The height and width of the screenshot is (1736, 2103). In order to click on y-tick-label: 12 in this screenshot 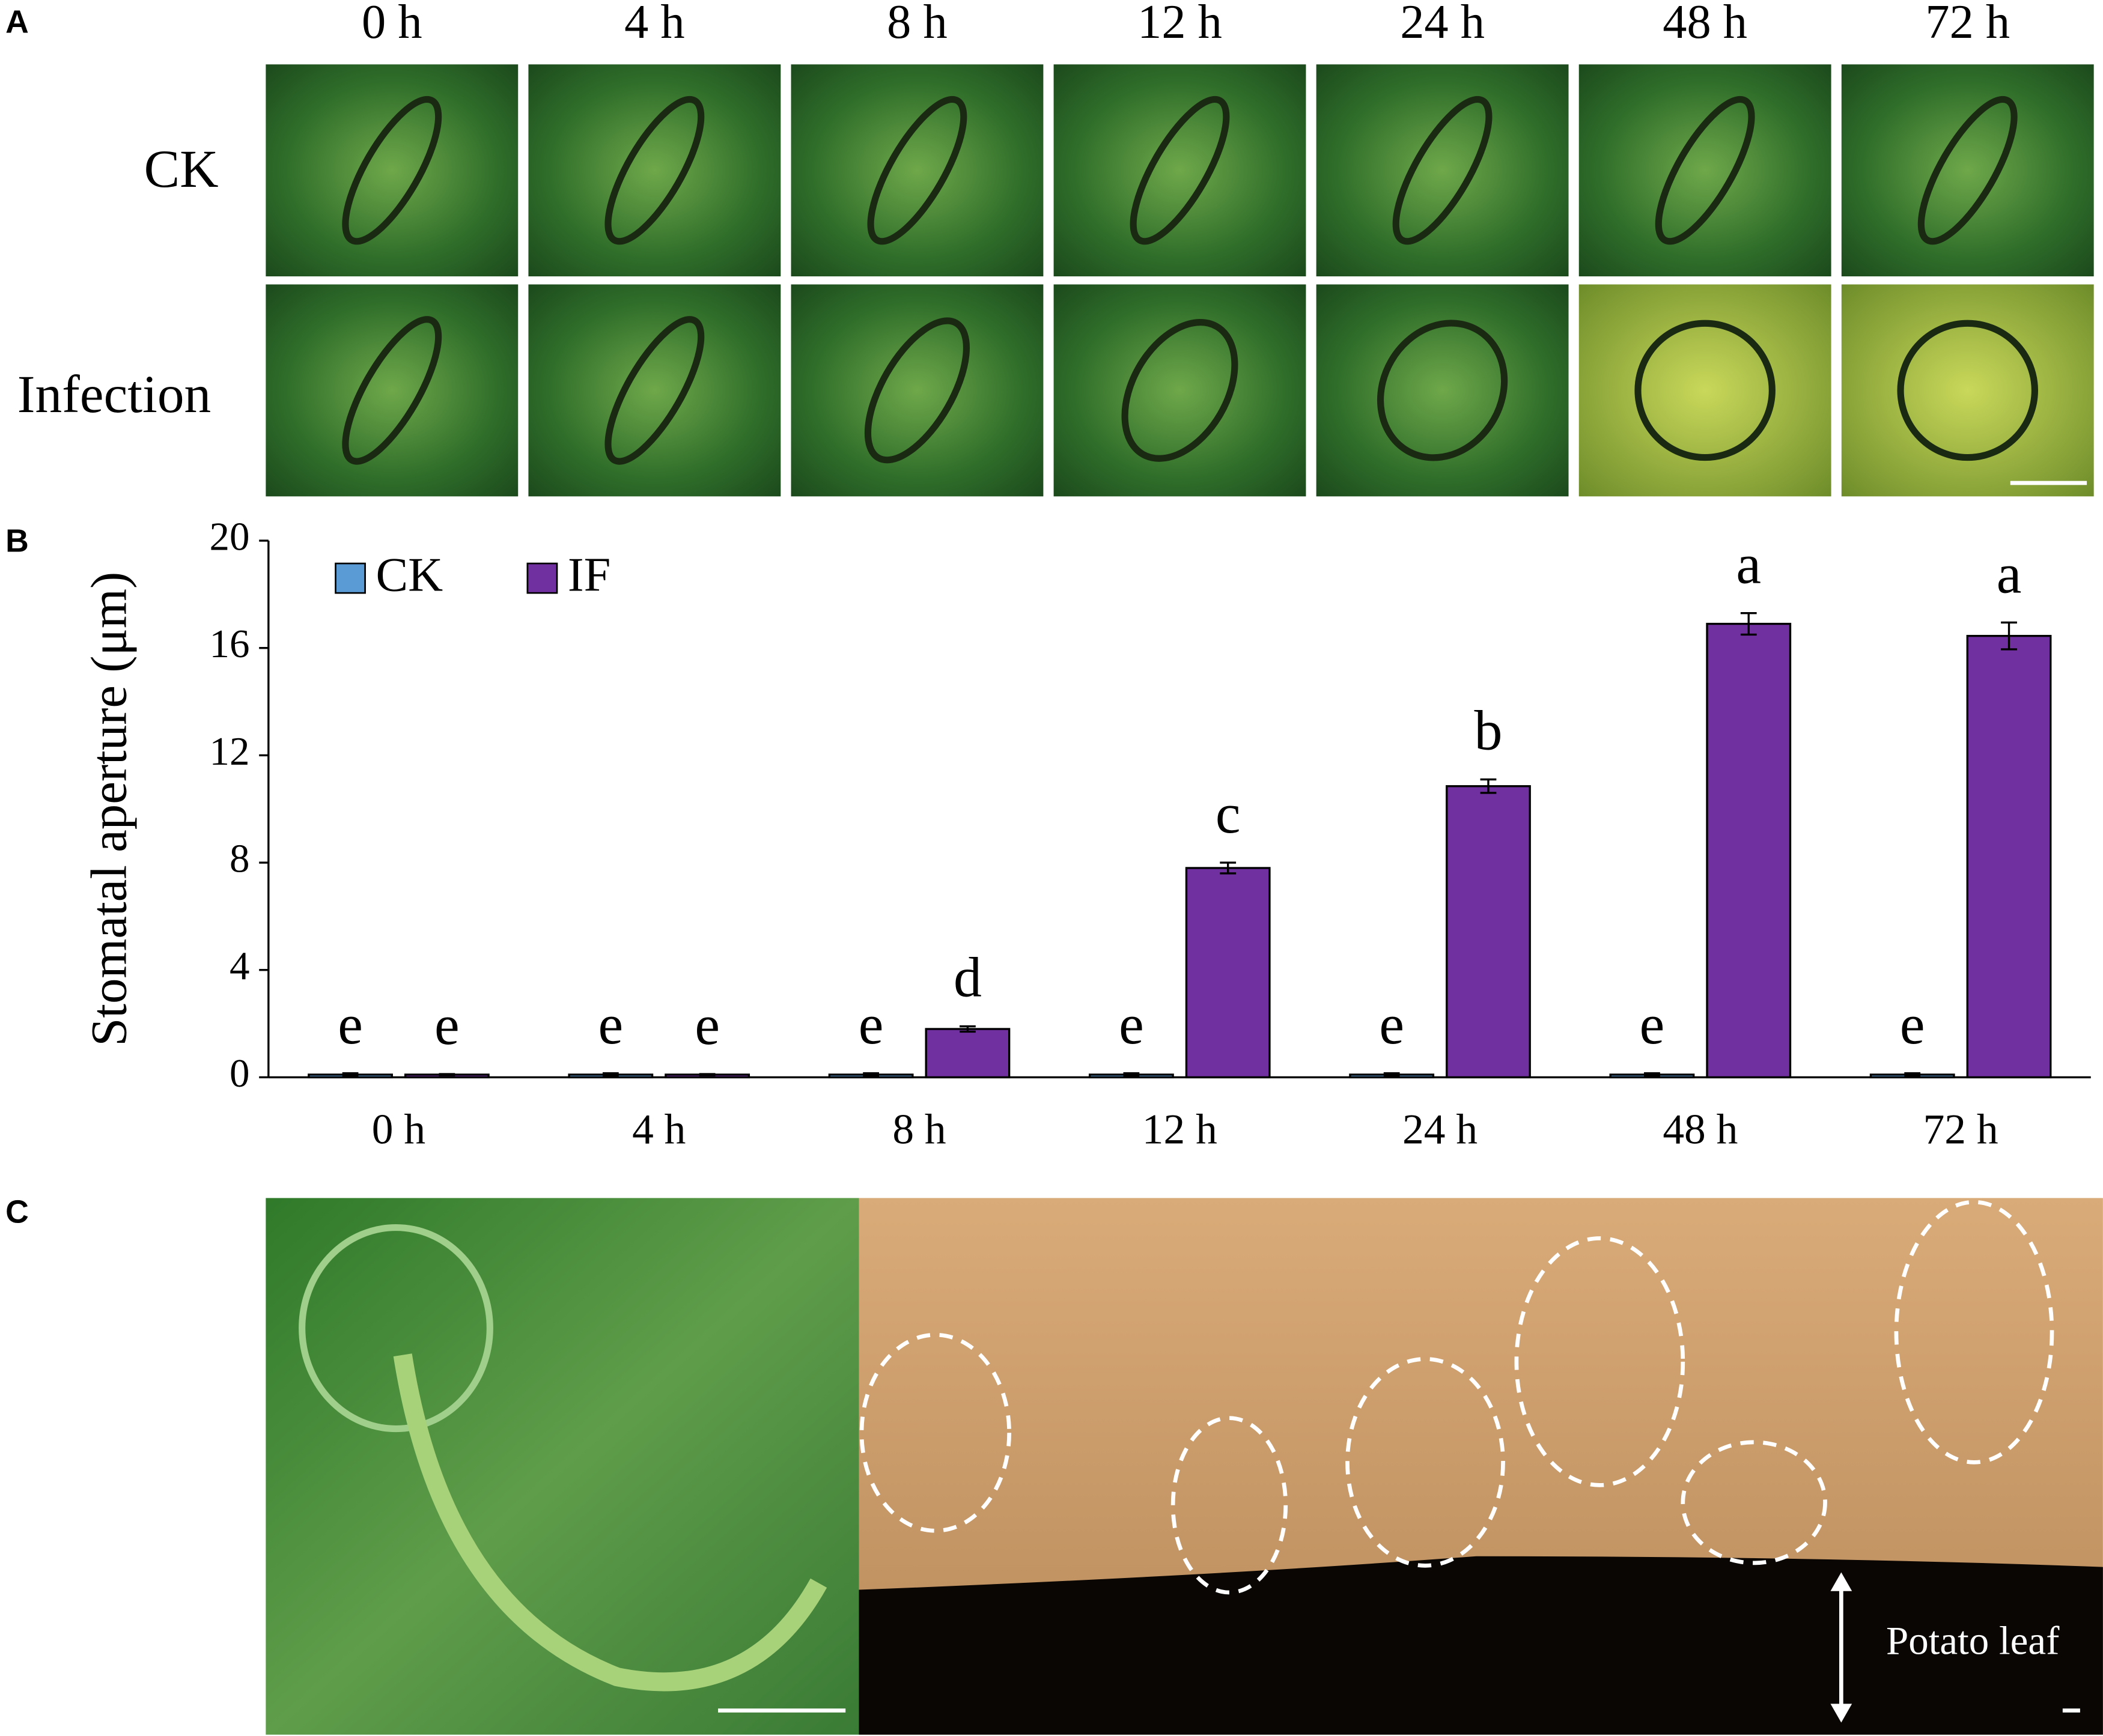, I will do `click(230, 751)`.